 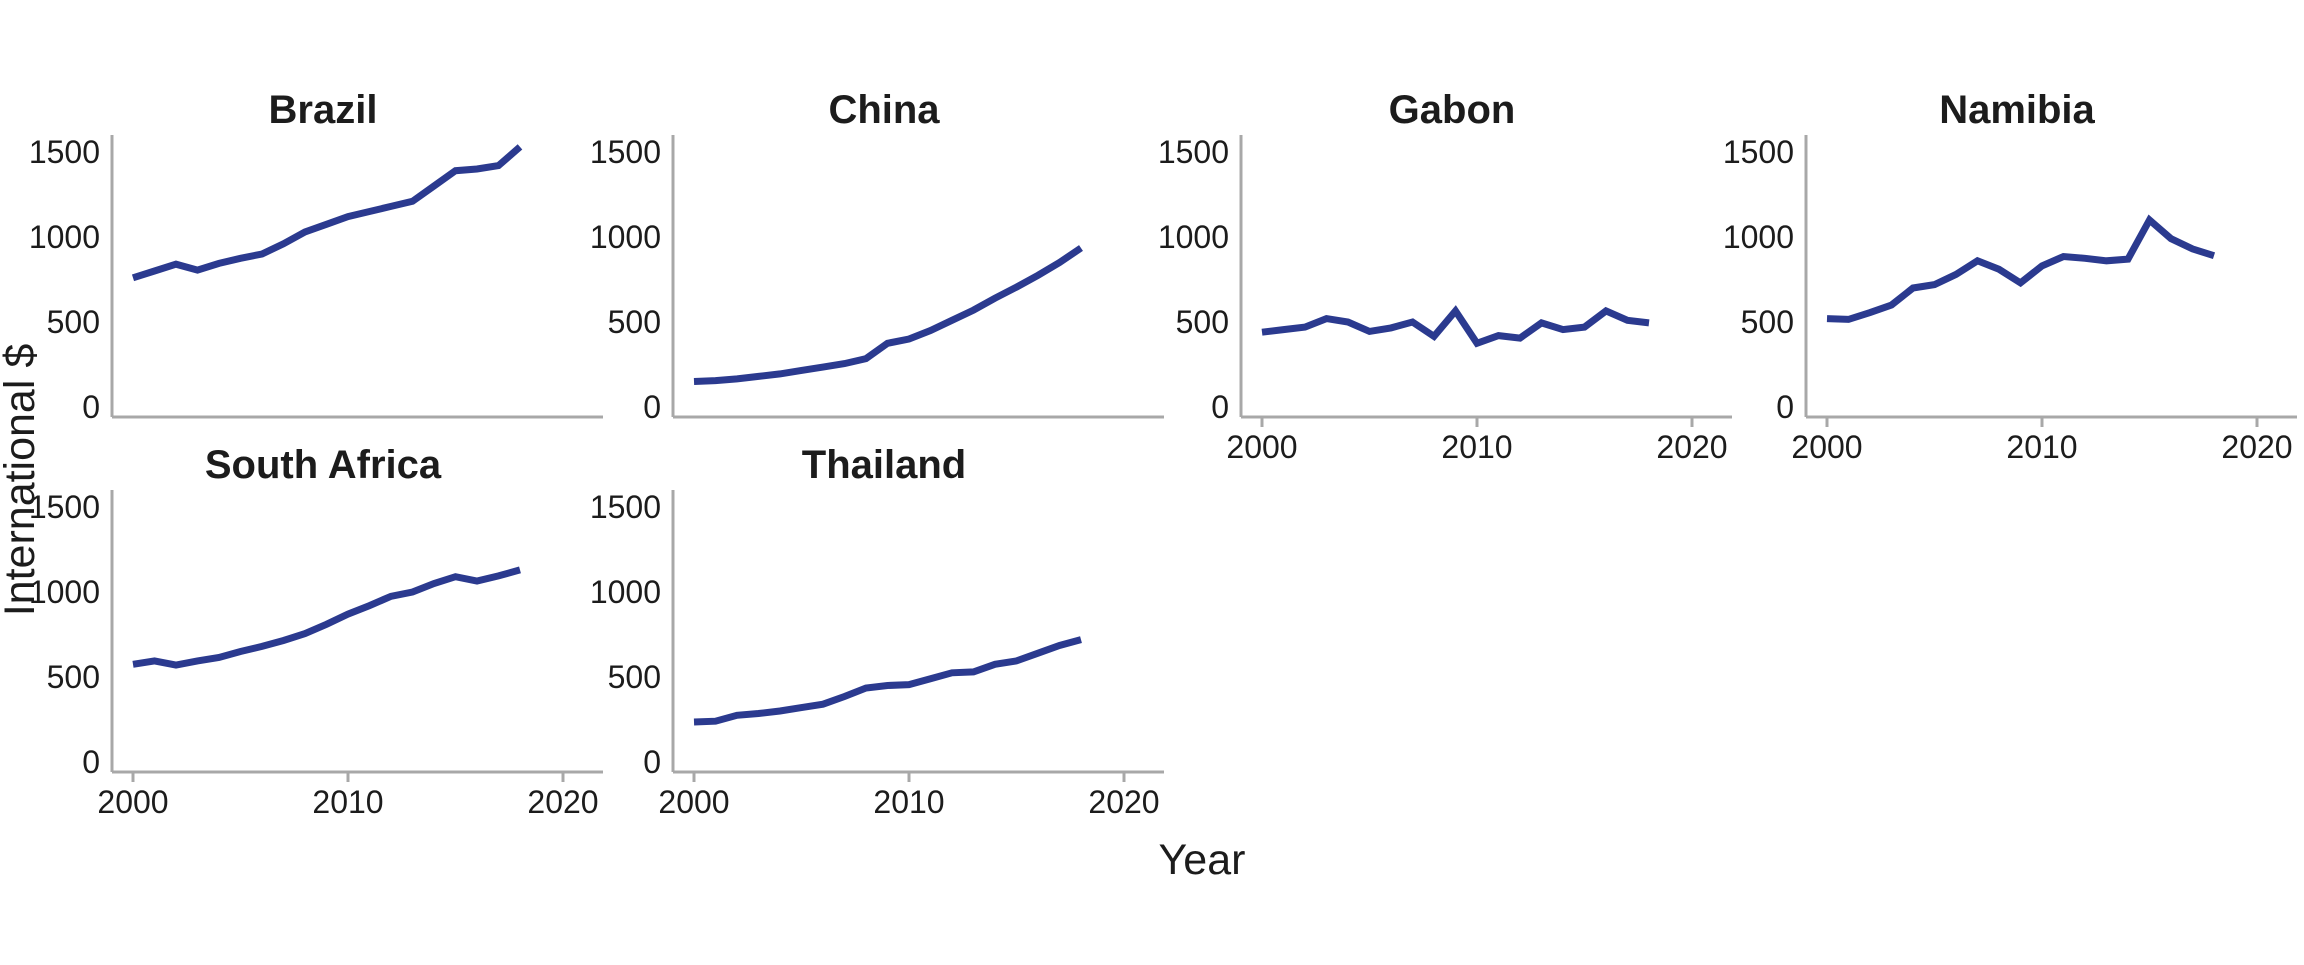 What do you see at coordinates (884, 110) in the screenshot?
I see `panel-title: China` at bounding box center [884, 110].